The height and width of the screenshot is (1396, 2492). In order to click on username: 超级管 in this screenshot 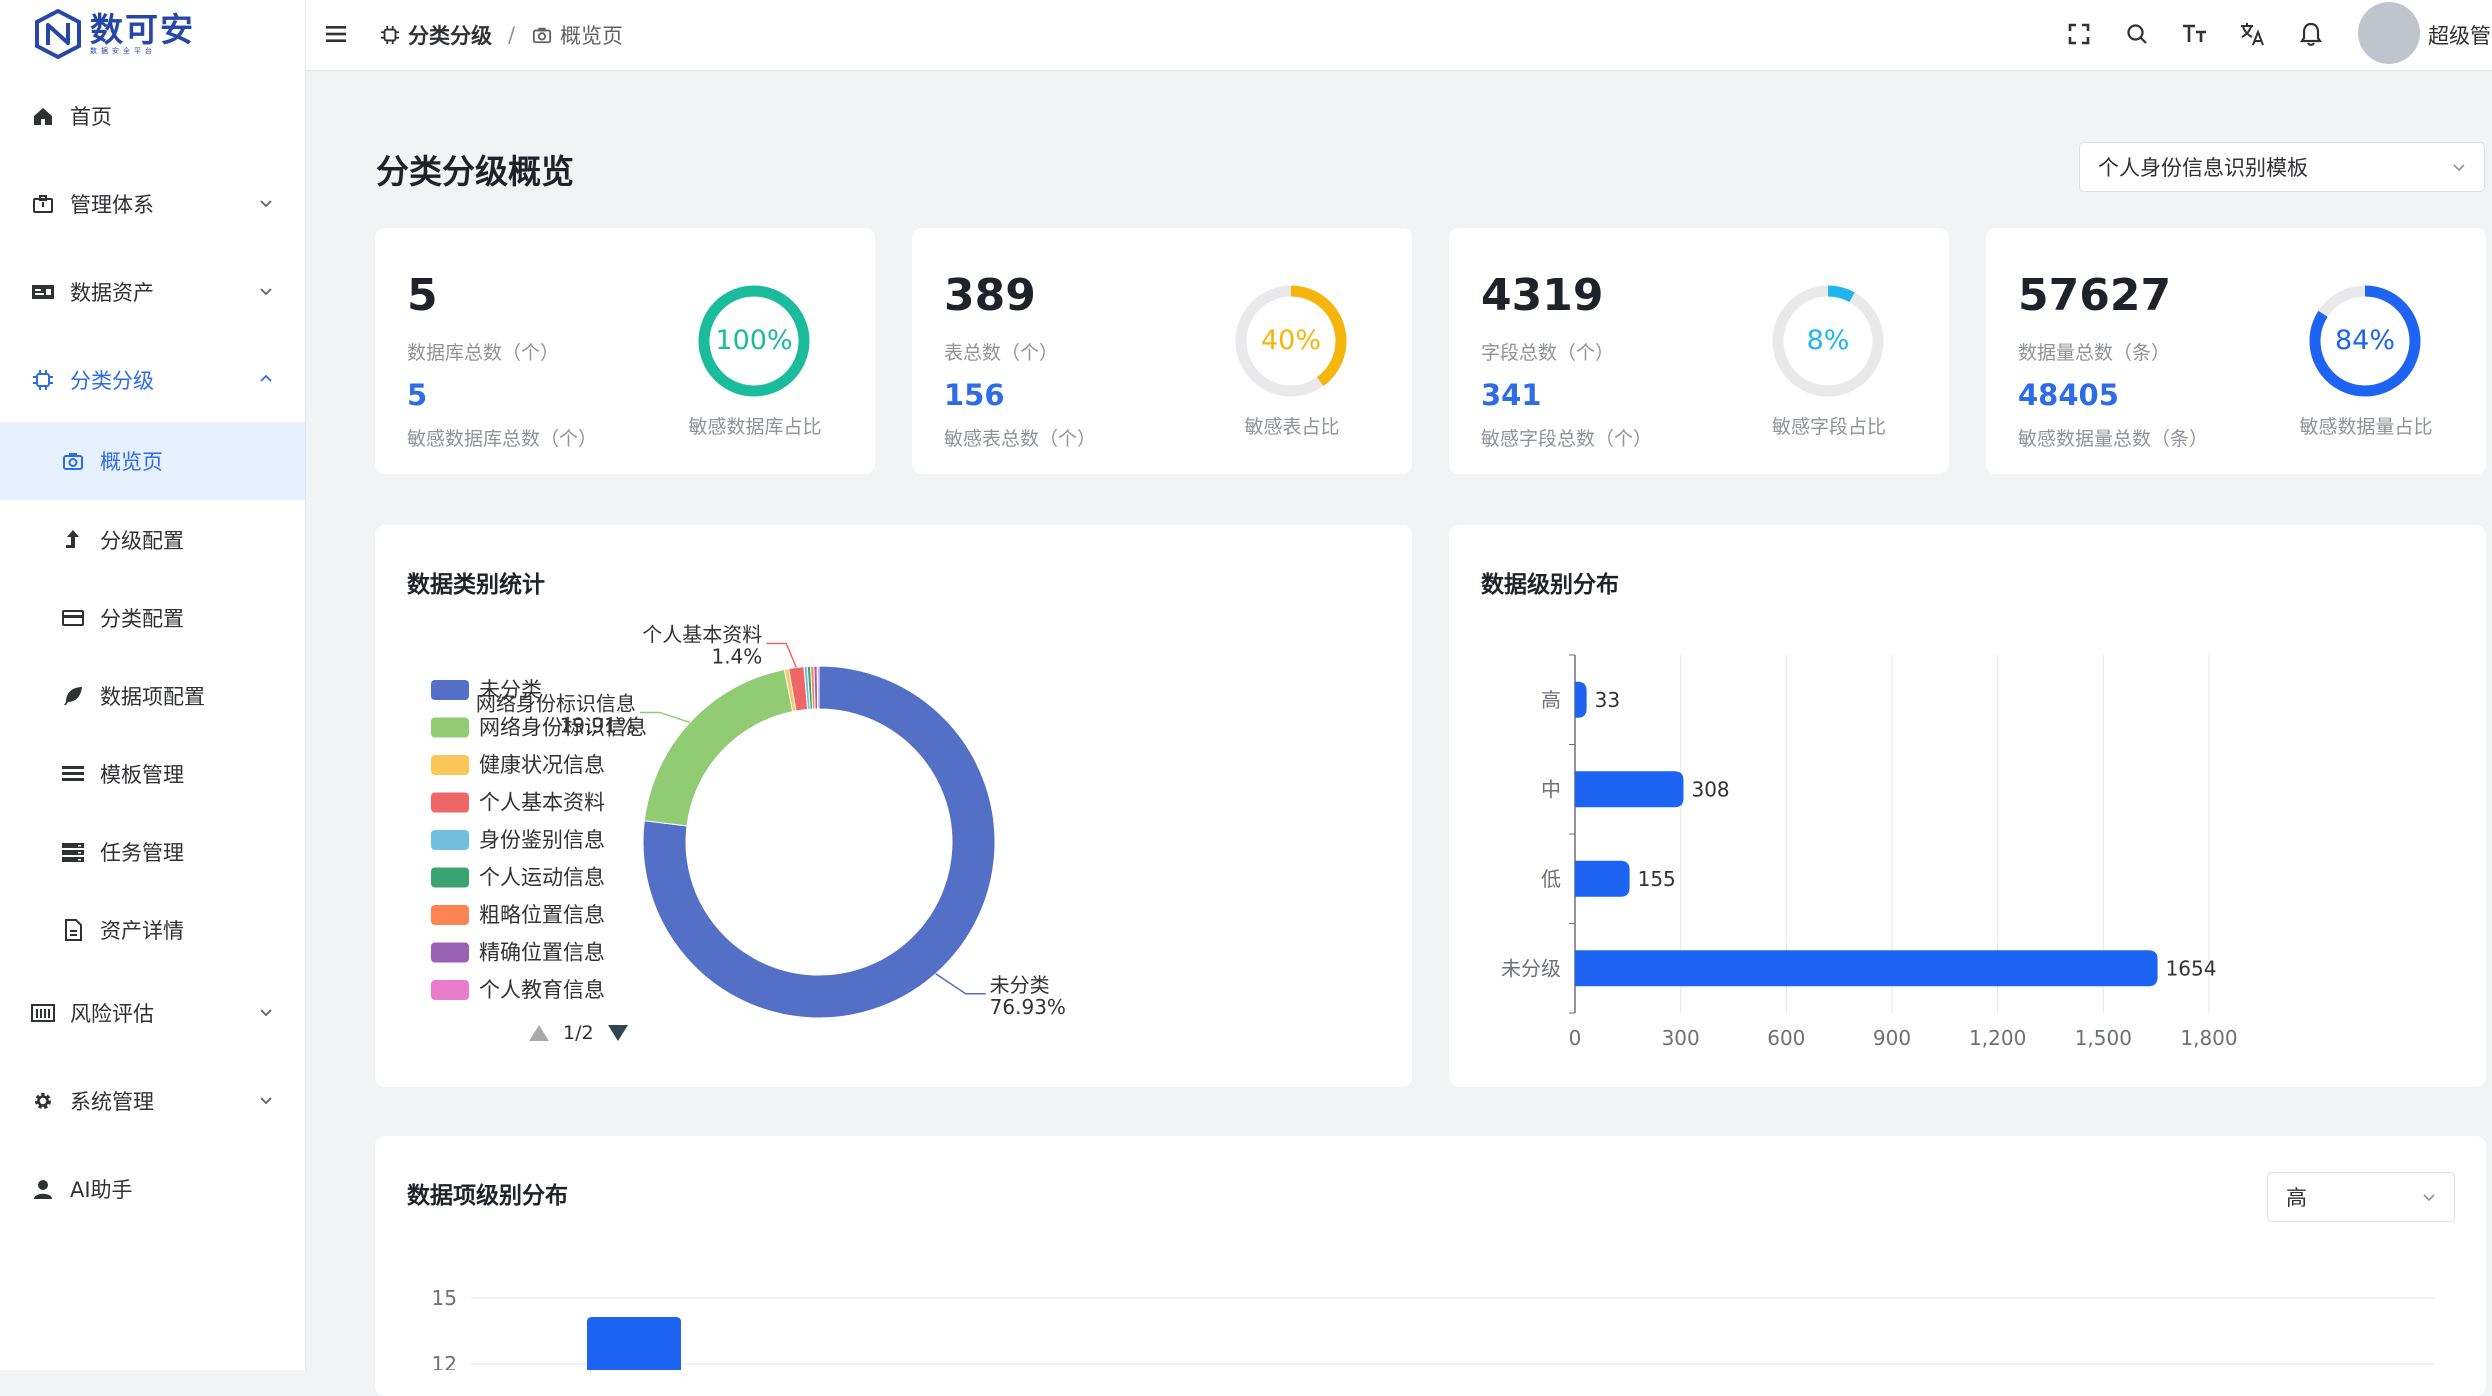, I will do `click(2459, 36)`.